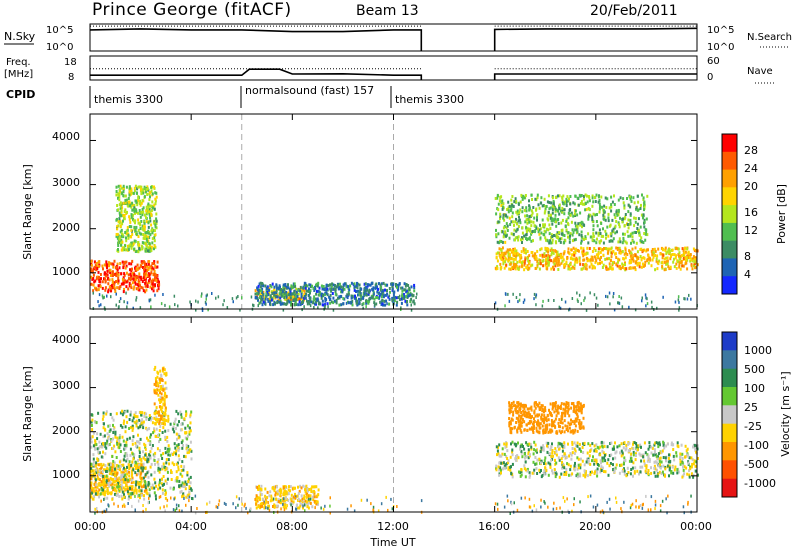 This screenshot has height=558, width=800. Describe the element at coordinates (596, 39) in the screenshot. I see `nsky-plot-solid-b` at that location.